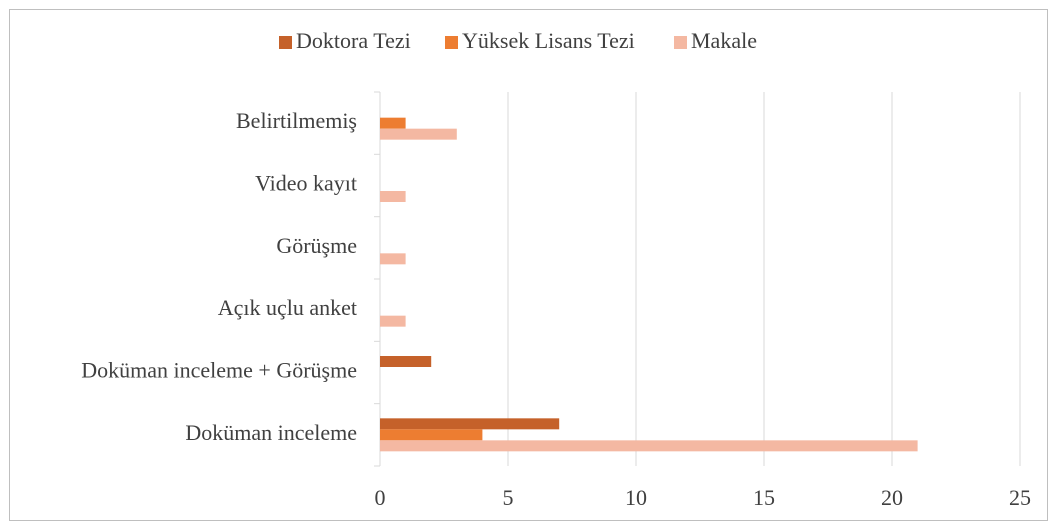 Image resolution: width=1057 pixels, height=531 pixels. I want to click on y-tick-label: Görüşme, so click(316, 245).